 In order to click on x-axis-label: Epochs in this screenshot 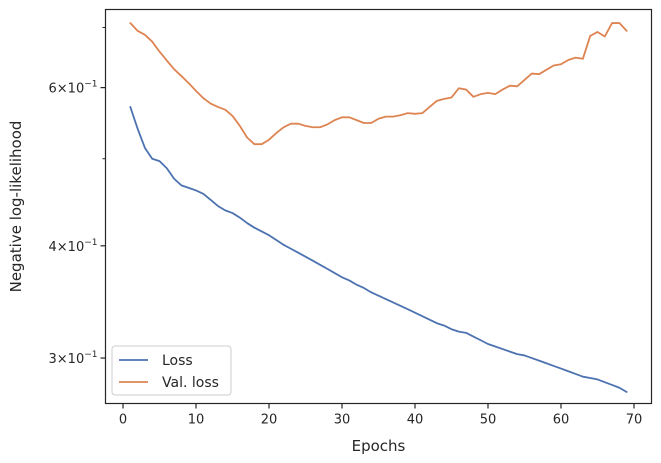, I will do `click(379, 446)`.